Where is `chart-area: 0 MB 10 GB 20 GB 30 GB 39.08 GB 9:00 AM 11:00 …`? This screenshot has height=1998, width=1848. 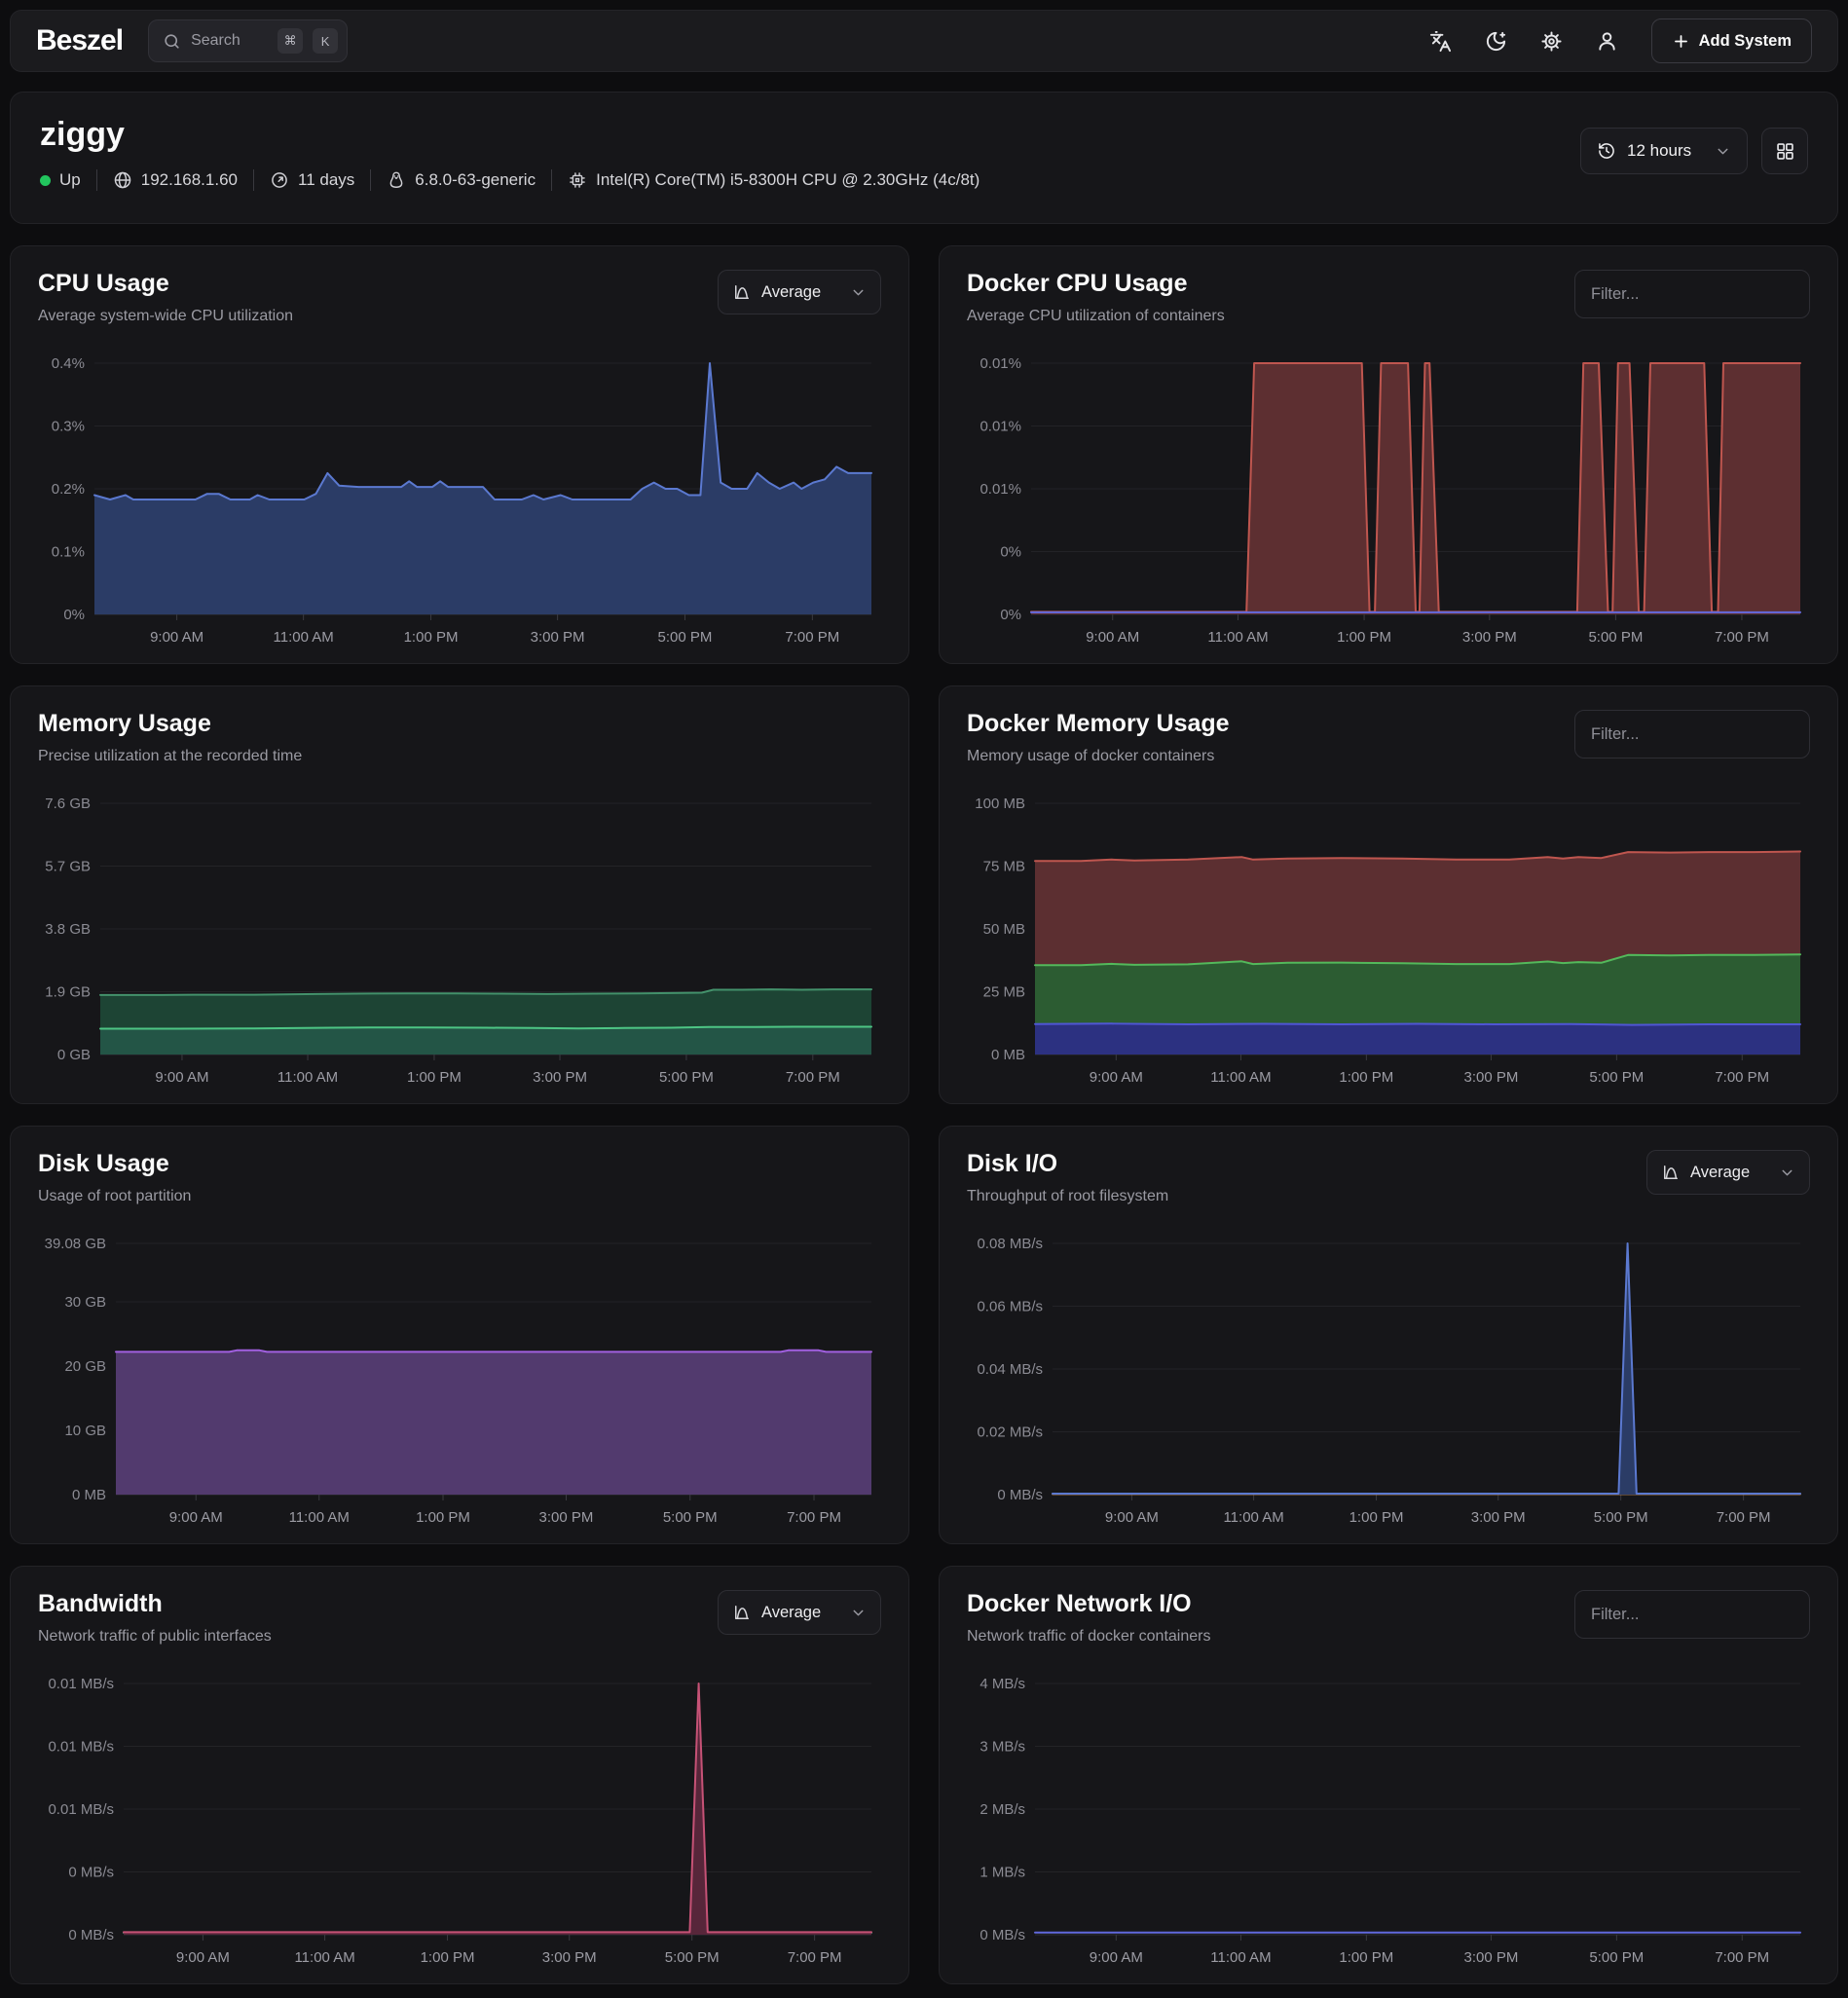
chart-area: 0 MB 10 GB 20 GB 30 GB 39.08 GB 9:00 AM 11:00 … is located at coordinates (459, 1383).